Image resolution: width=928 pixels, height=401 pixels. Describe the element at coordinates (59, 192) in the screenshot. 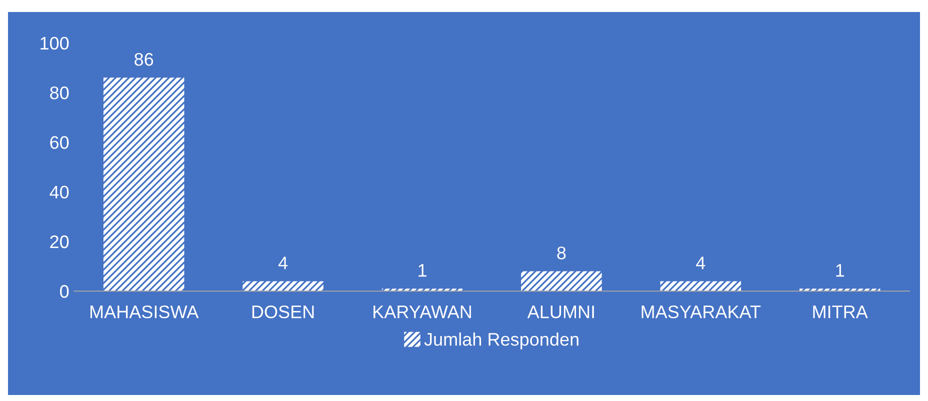

I see `y-tick-label: 40` at that location.